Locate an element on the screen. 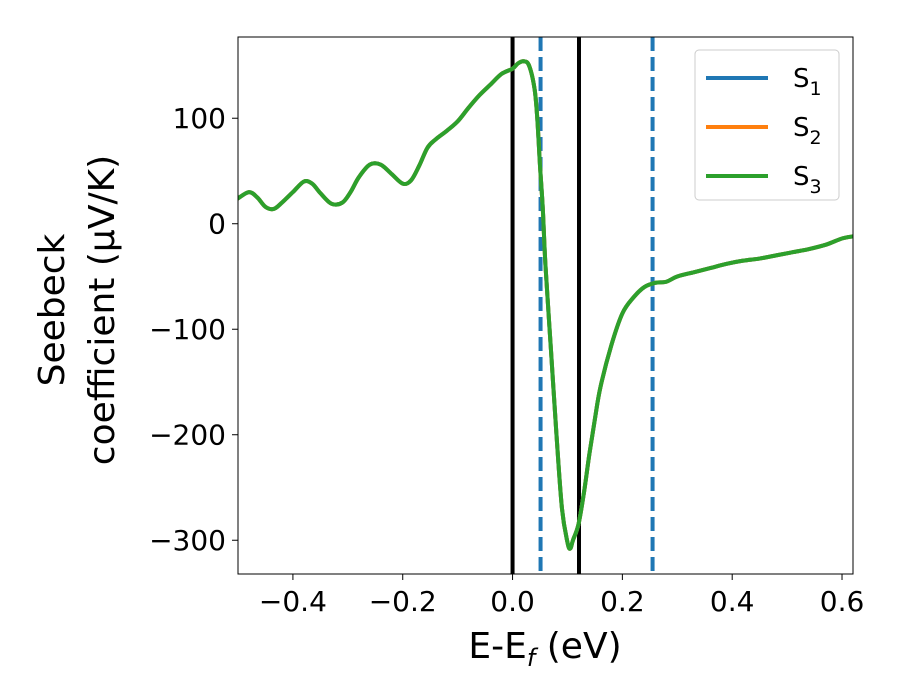  x-tick-label: 0.6 is located at coordinates (842, 601).